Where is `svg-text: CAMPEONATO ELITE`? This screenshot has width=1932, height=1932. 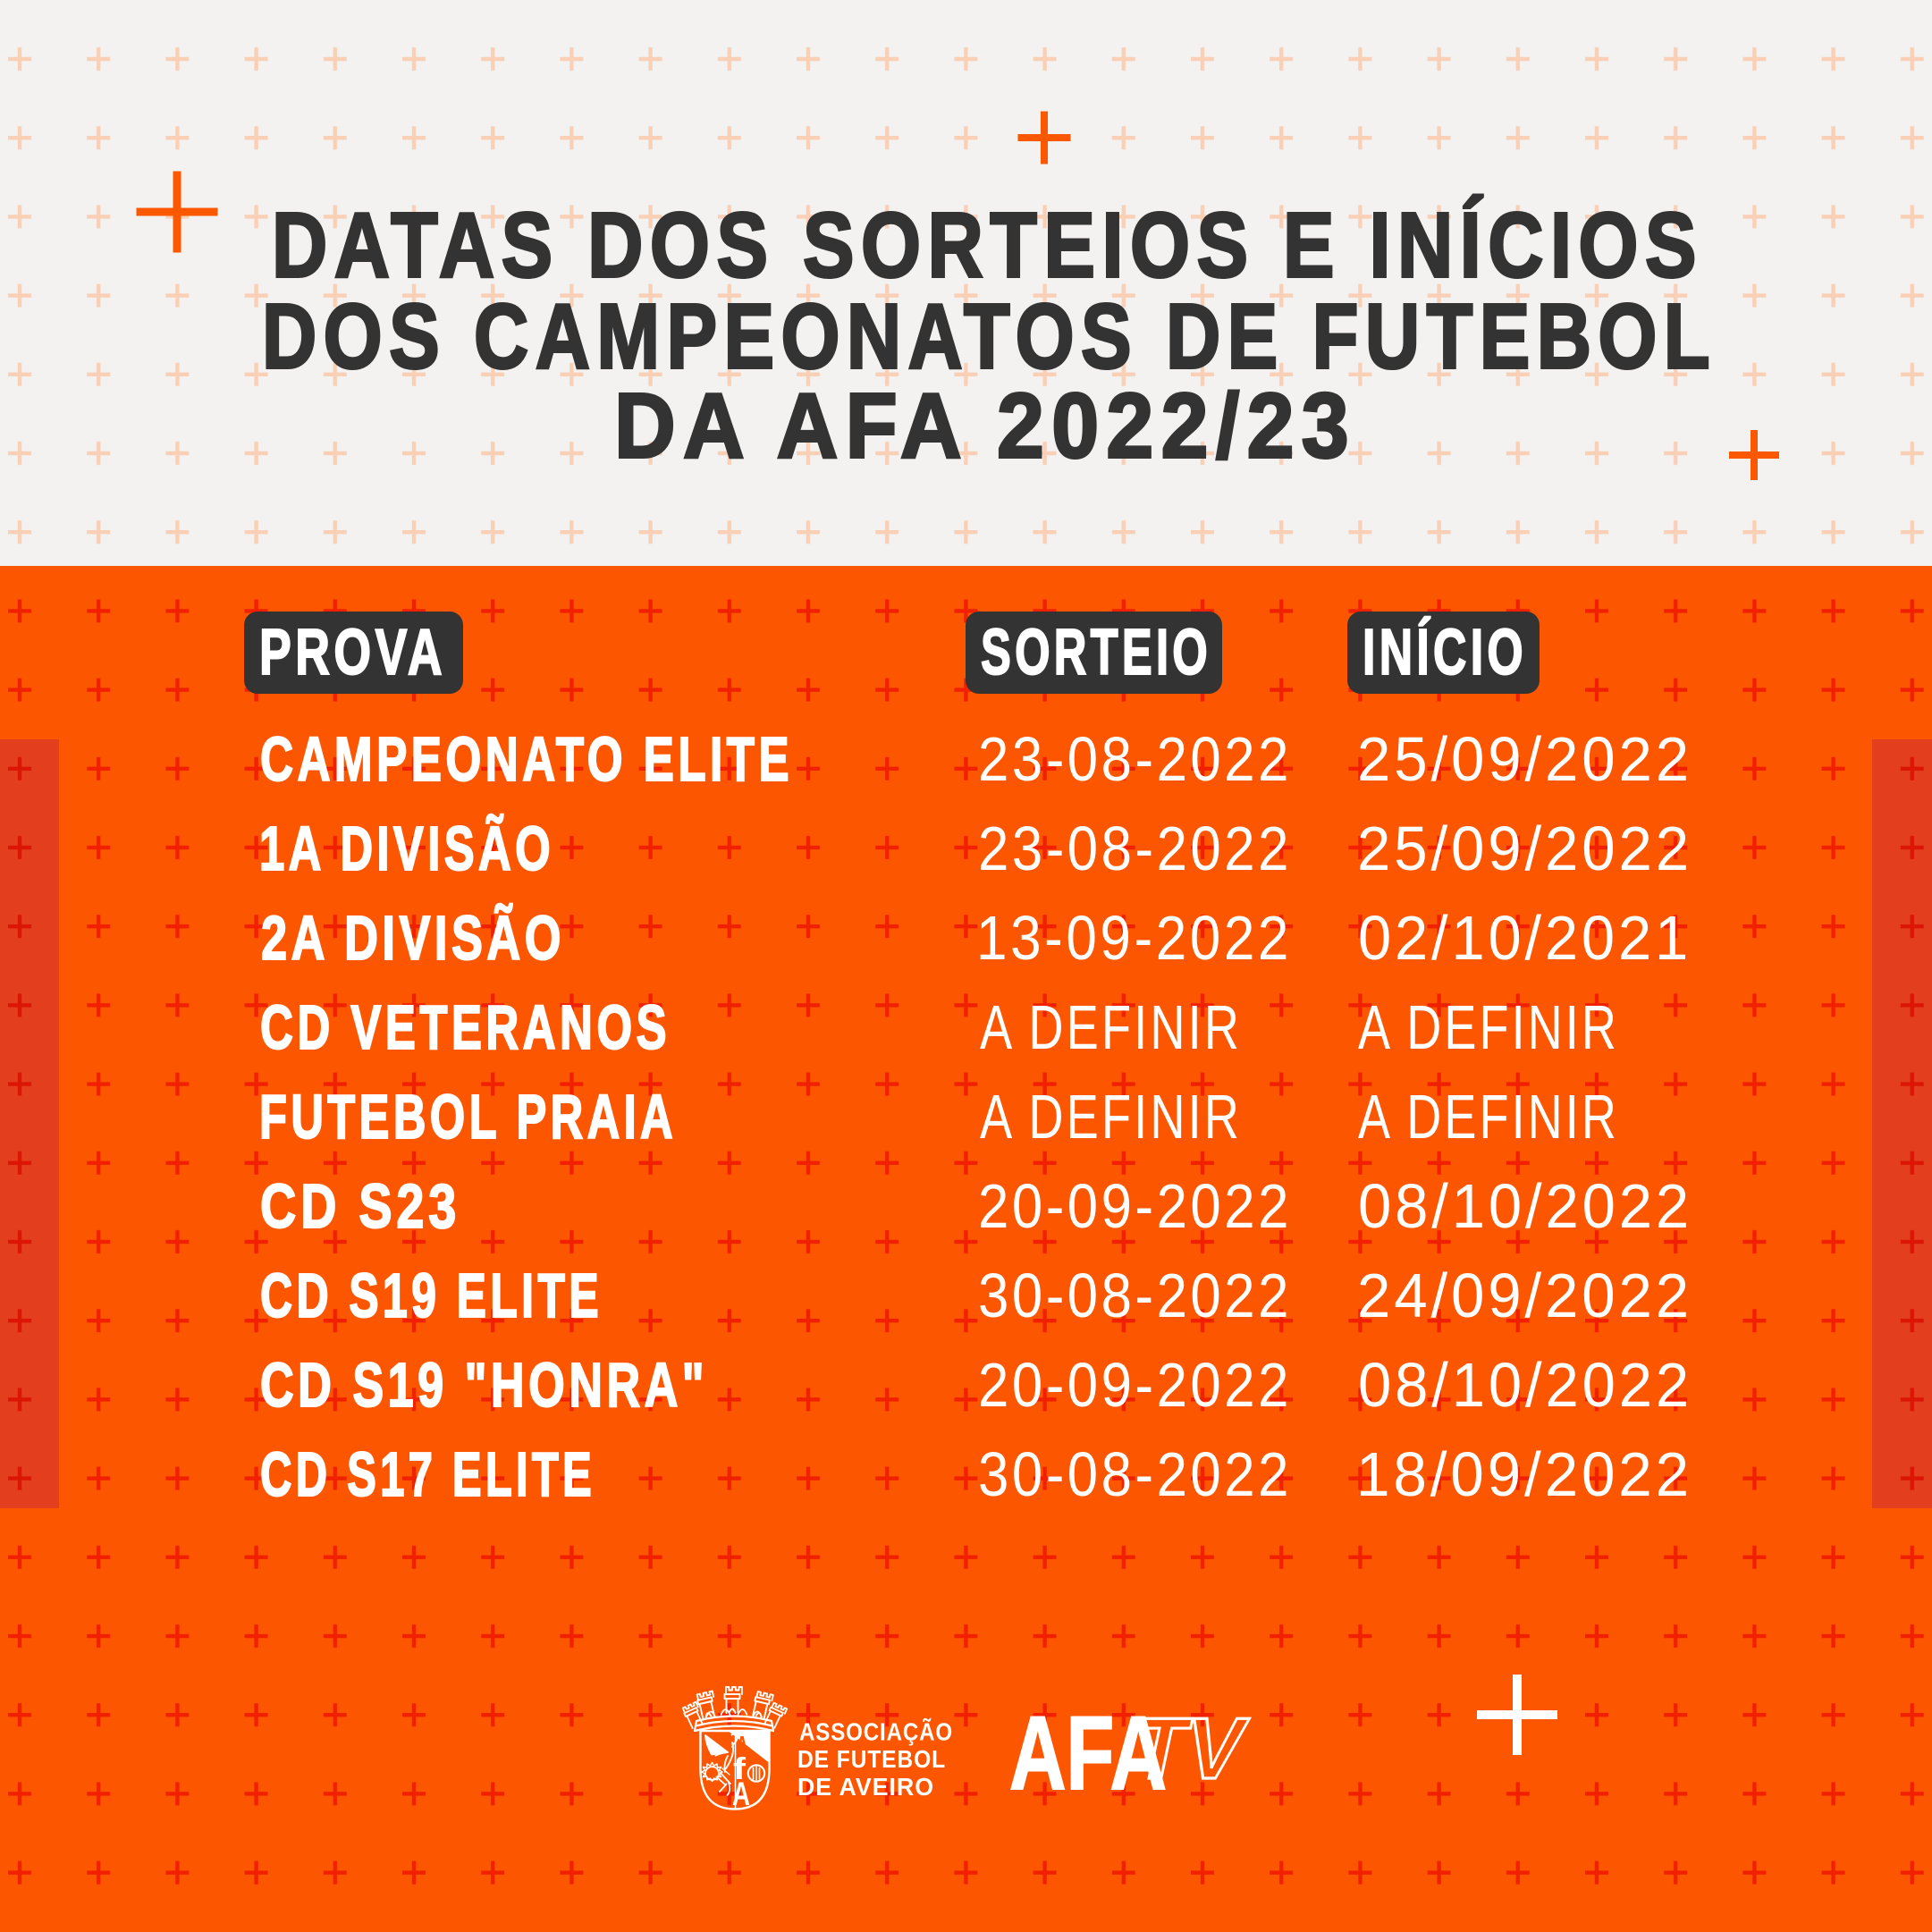
svg-text: CAMPEONATO ELITE is located at coordinates (526, 759).